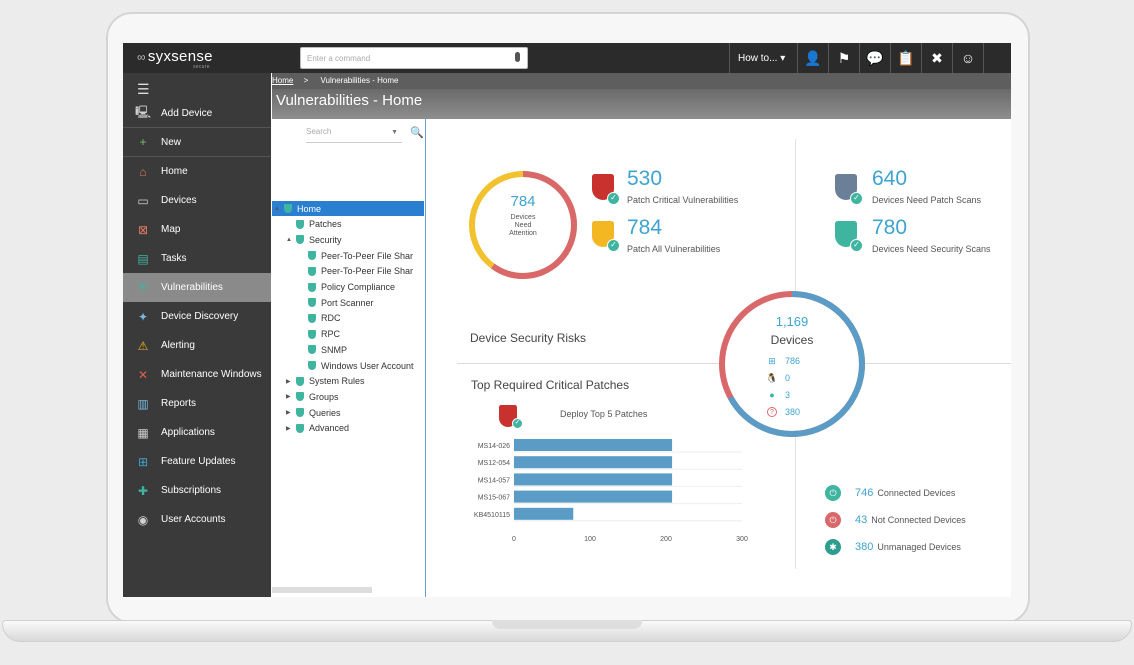  Describe the element at coordinates (763, 58) in the screenshot. I see `how-to-menu: How to... ▾` at that location.